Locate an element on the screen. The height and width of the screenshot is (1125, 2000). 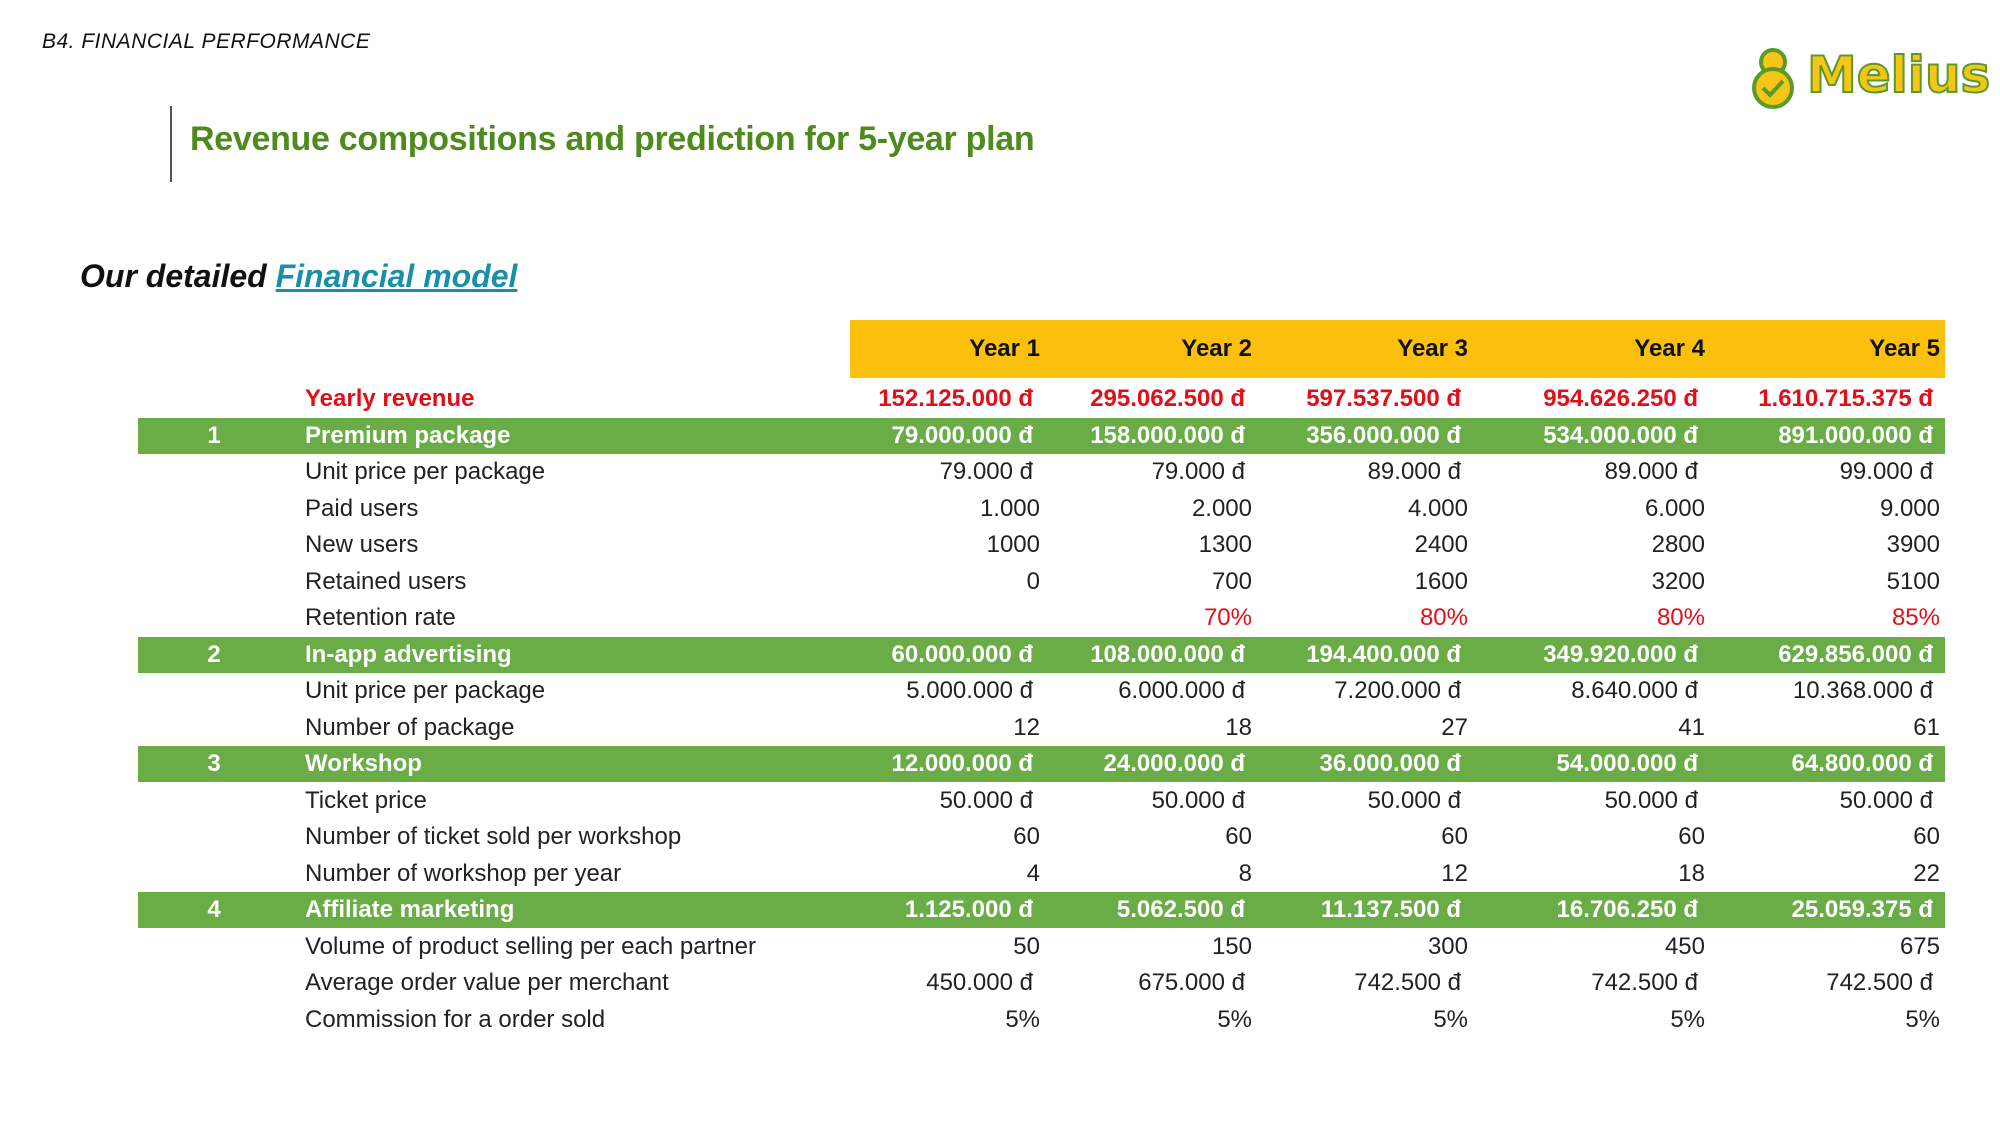
row-number: 2 is located at coordinates (214, 654).